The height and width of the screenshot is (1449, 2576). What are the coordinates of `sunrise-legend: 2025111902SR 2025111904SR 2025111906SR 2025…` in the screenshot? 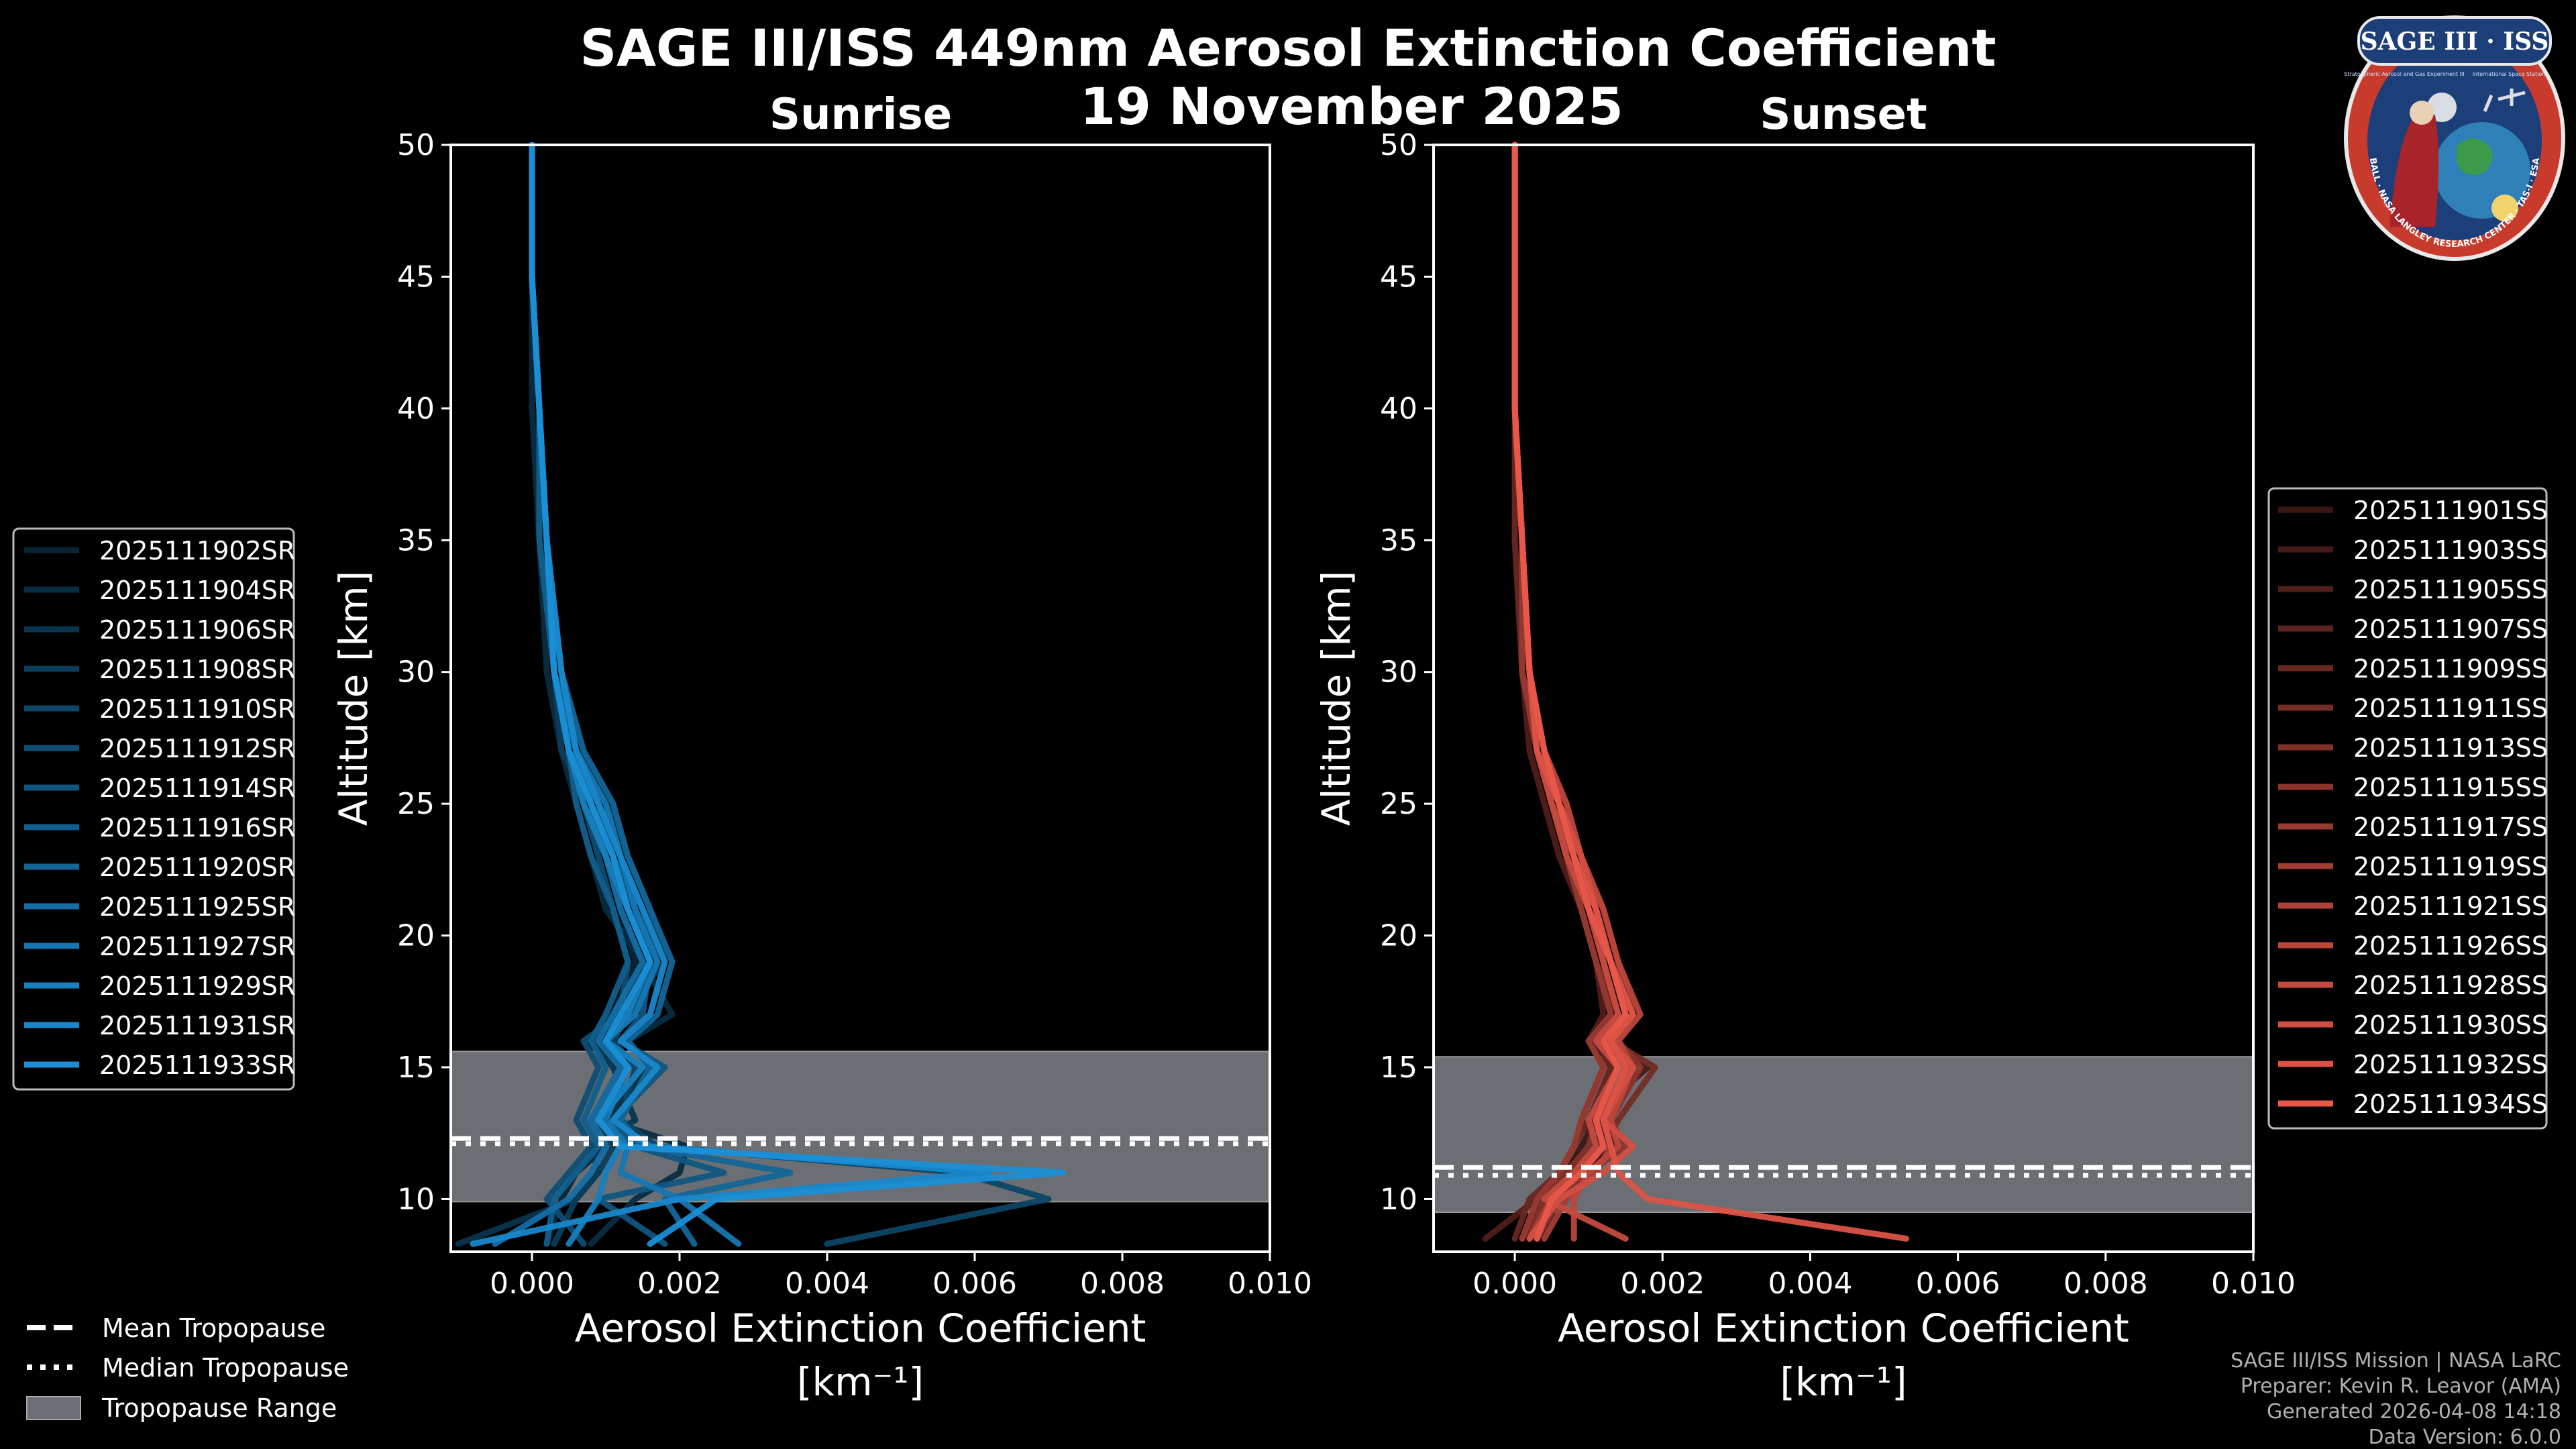 It's located at (153, 809).